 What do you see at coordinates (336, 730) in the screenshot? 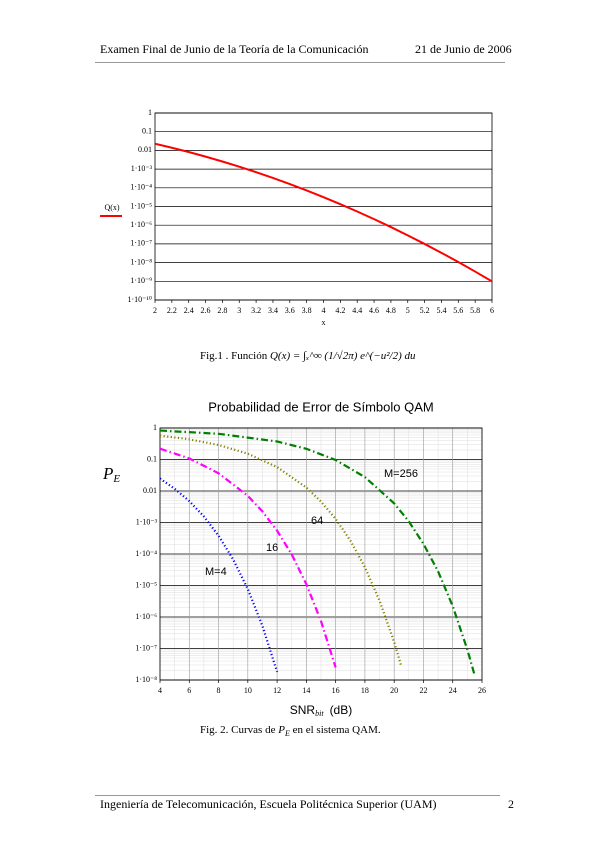
I see `caption-text: en el sistema QAM.` at bounding box center [336, 730].